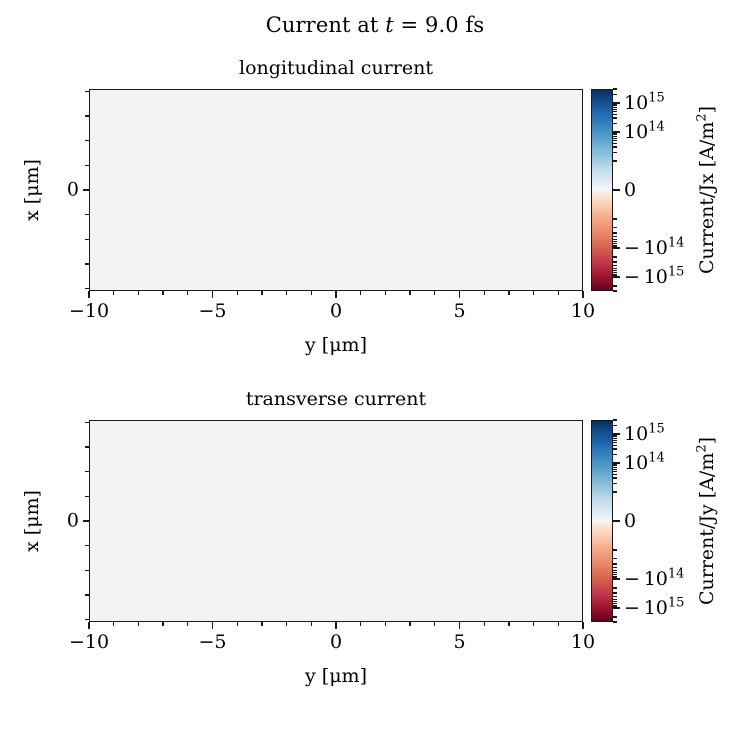  I want to click on x-tick-label-panel2: 0, so click(336, 642).